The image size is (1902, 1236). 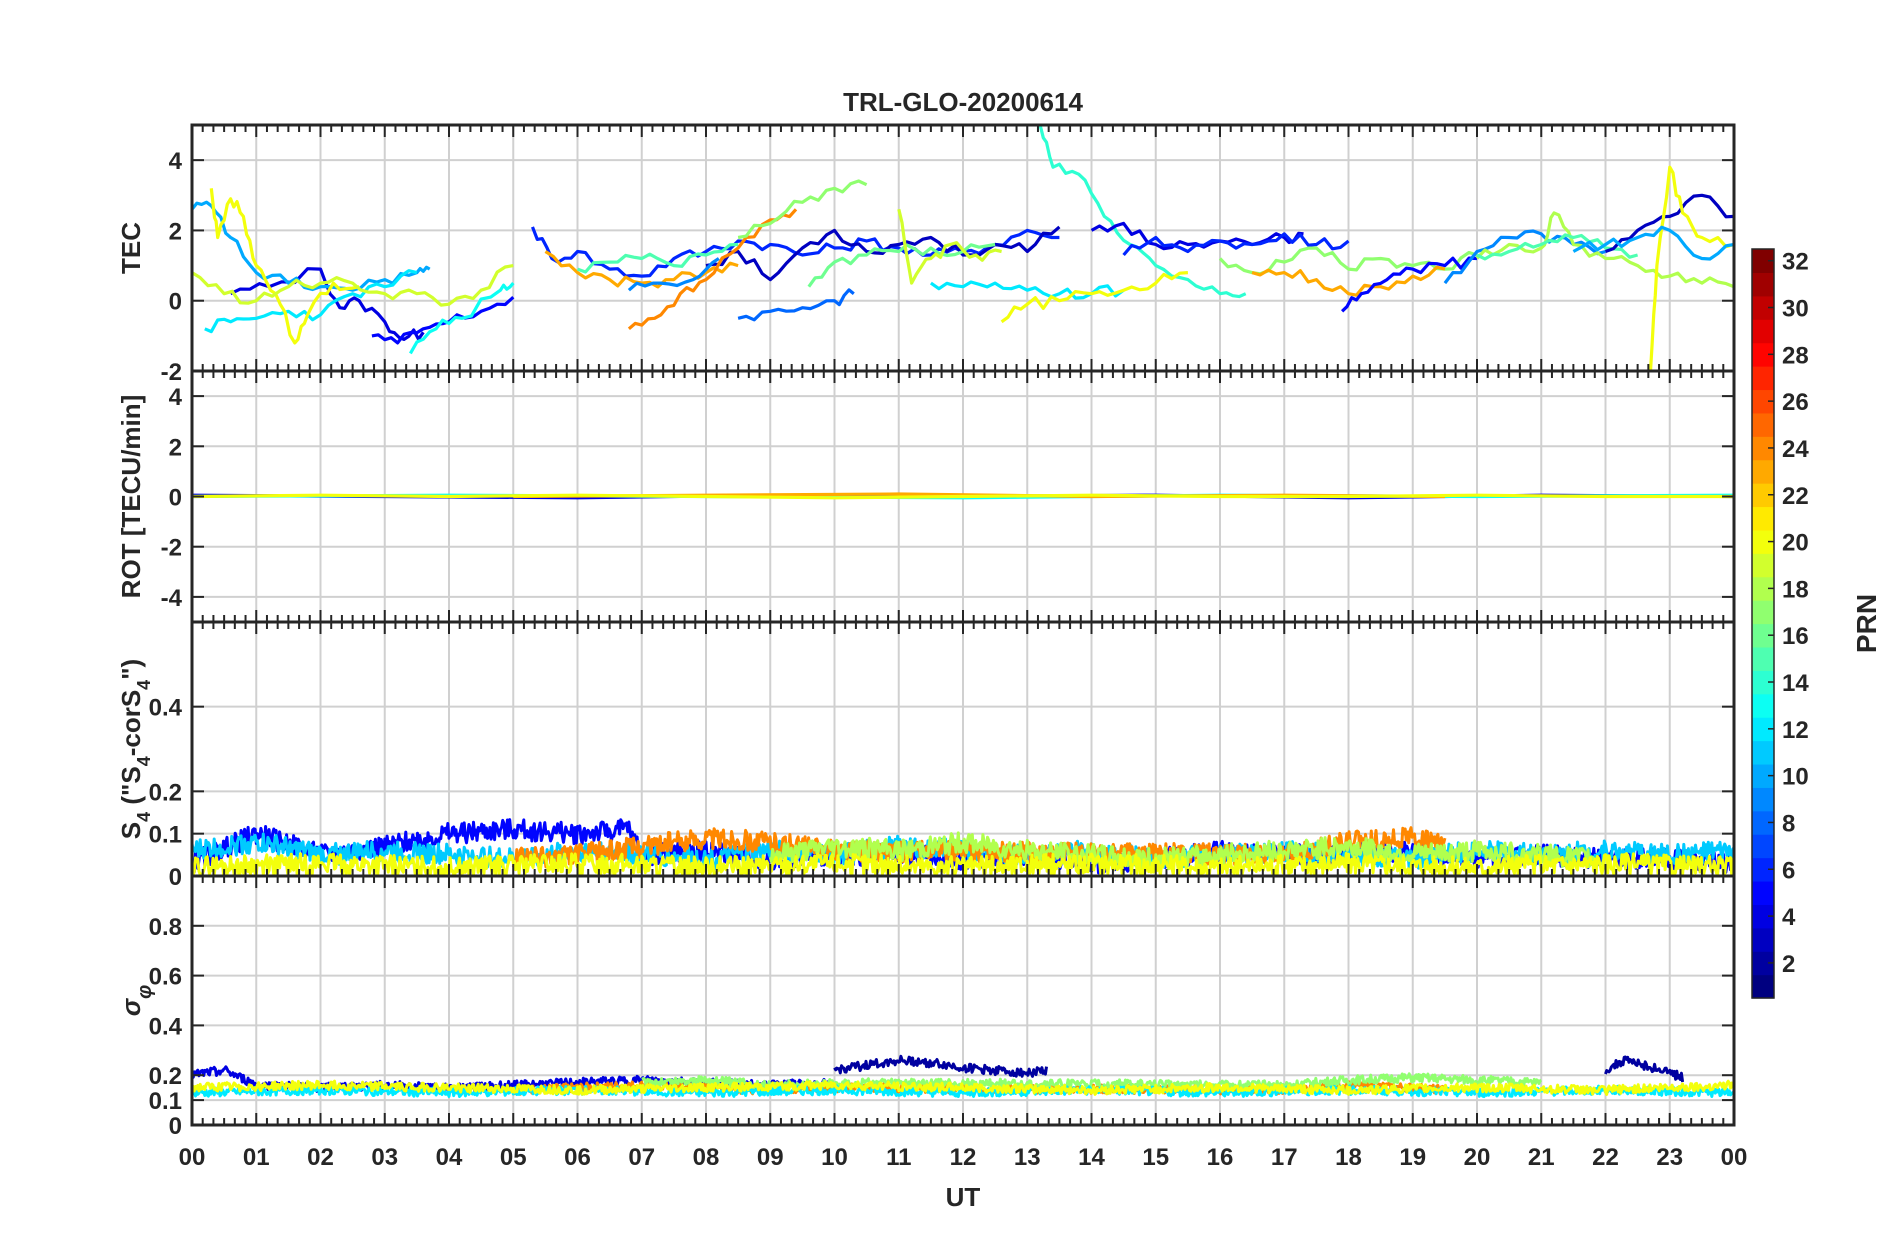 I want to click on x-axis-label: UT, so click(x=963, y=1197).